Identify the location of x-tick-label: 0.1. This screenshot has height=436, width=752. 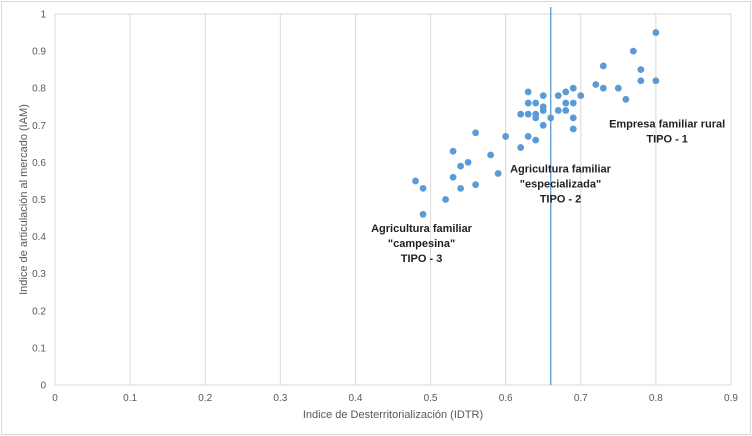
(130, 398).